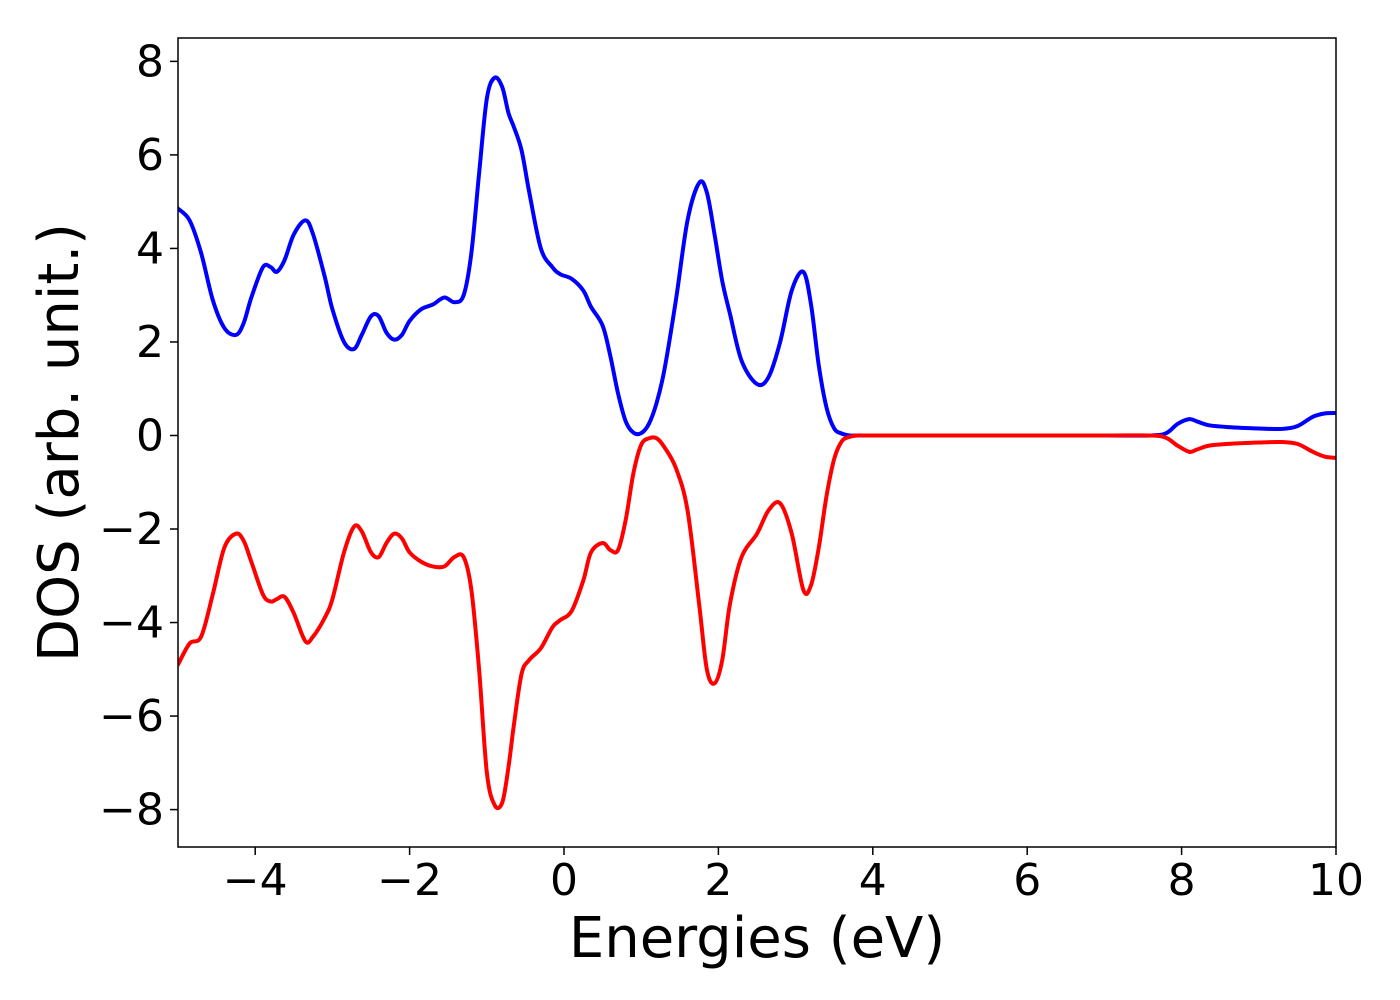  What do you see at coordinates (131, 810) in the screenshot?
I see `y-tick-label: −8` at bounding box center [131, 810].